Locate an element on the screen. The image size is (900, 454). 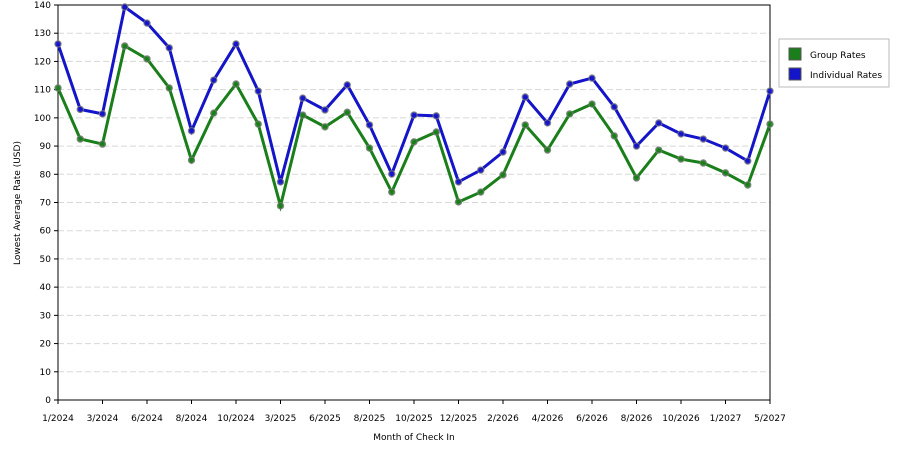
y-tick-label: 20 is located at coordinates (46, 345).